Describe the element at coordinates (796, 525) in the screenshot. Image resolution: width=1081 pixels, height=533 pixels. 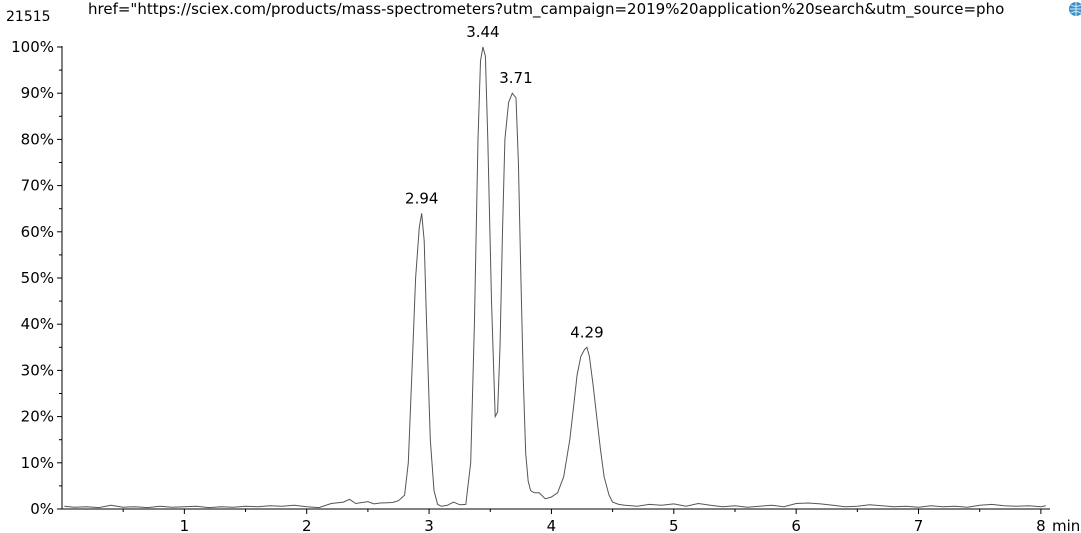
I see `x-tick-label: 6` at that location.